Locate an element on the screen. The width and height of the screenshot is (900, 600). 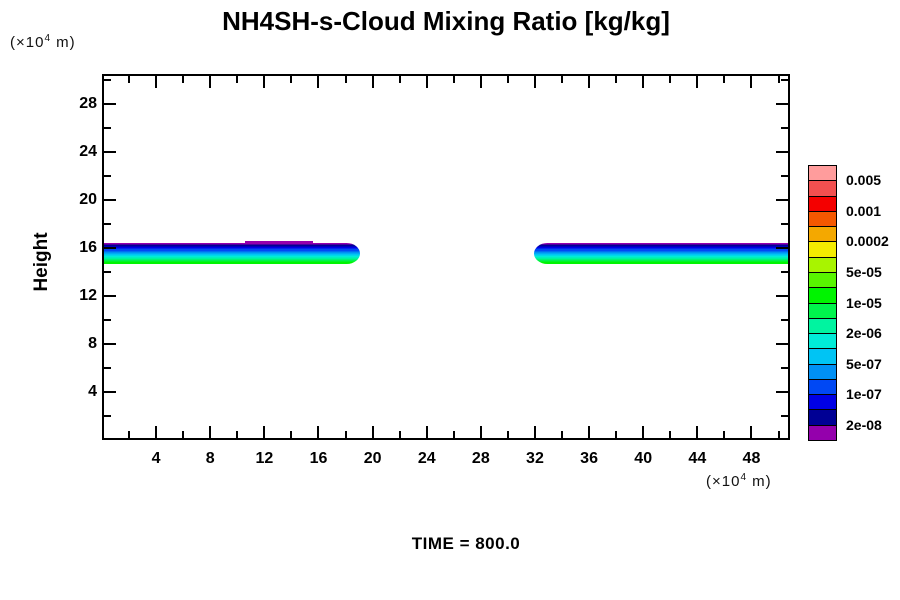
x-tick-label: 12 is located at coordinates (264, 458).